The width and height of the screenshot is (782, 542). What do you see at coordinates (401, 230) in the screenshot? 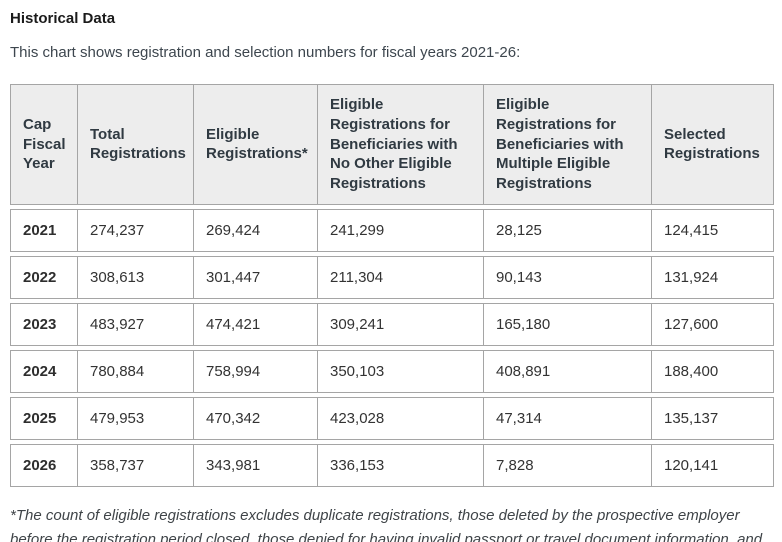
I see `cell-no-other-eligible: 241,299` at bounding box center [401, 230].